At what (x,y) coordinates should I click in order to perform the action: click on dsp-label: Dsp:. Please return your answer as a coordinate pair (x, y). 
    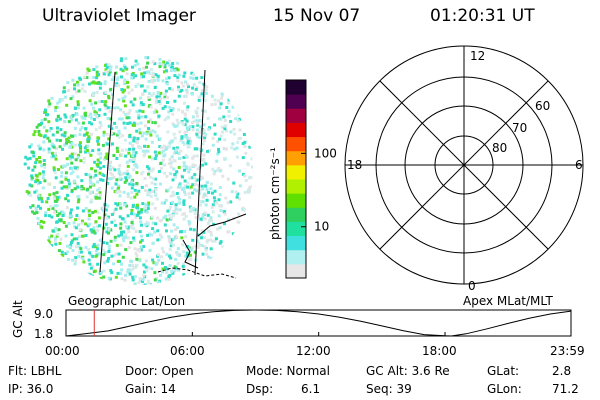
    Looking at the image, I should click on (260, 389).